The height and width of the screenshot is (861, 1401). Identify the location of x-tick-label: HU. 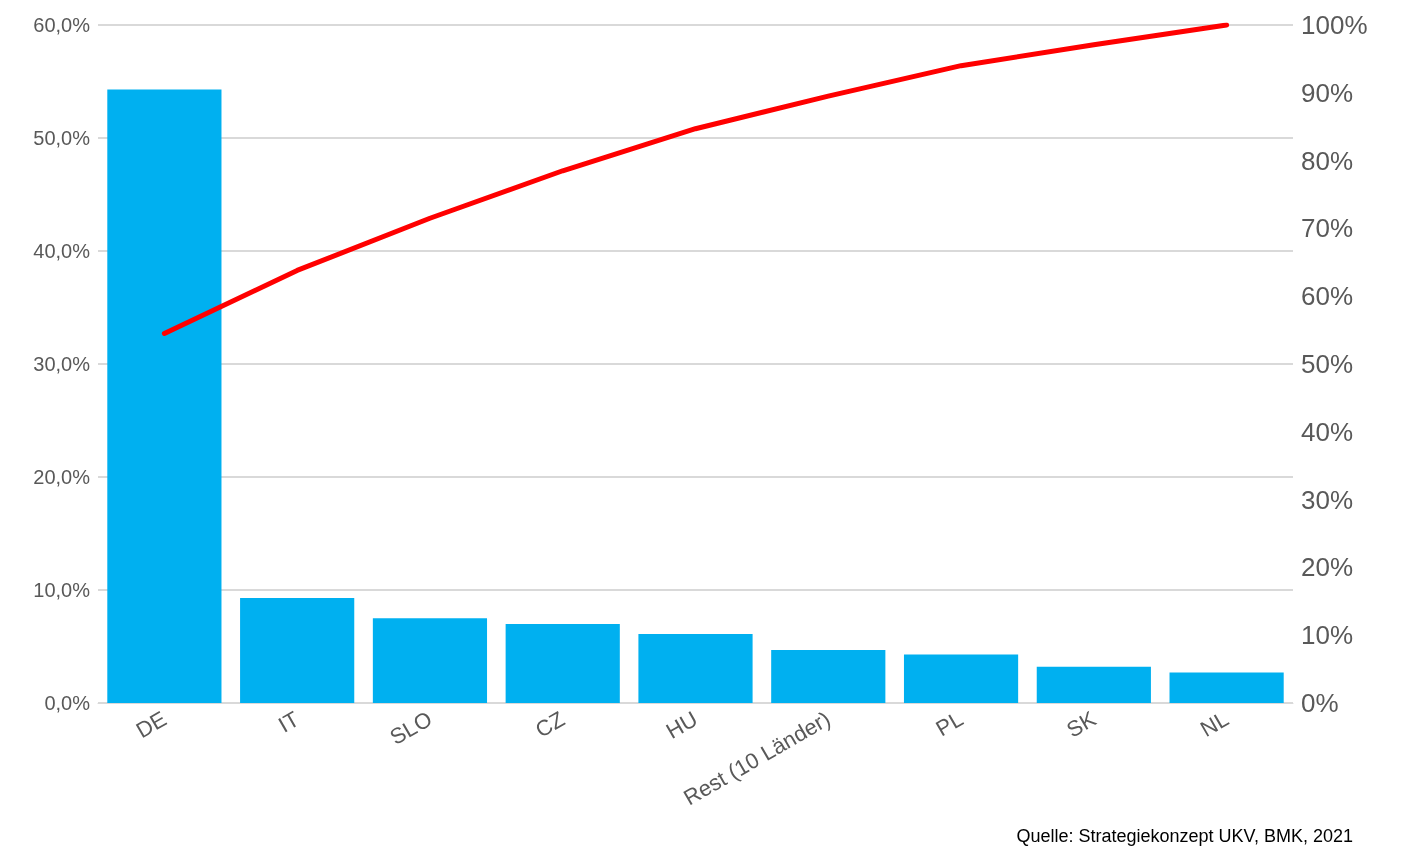
(681, 725).